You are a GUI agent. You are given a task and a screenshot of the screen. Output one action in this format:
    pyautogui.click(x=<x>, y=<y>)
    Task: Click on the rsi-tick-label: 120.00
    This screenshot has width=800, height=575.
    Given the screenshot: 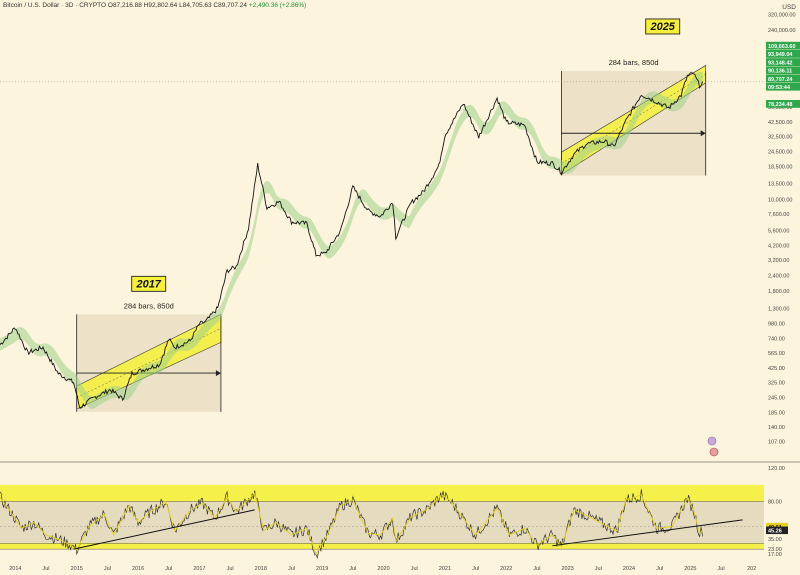 What is the action you would take?
    pyautogui.click(x=776, y=469)
    